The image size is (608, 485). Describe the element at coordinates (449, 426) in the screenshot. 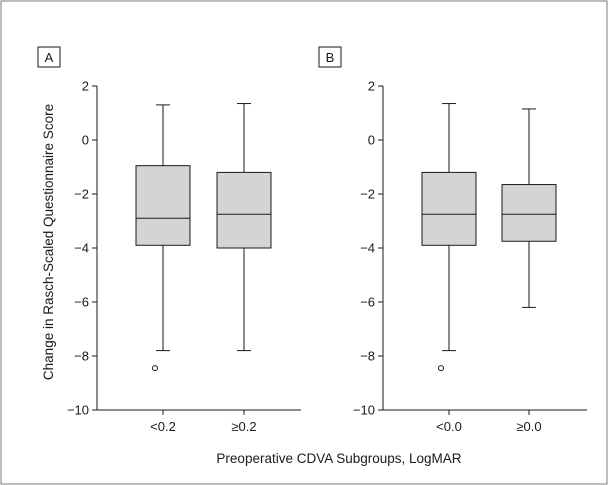

I see `x-tick-label: <0.0` at that location.